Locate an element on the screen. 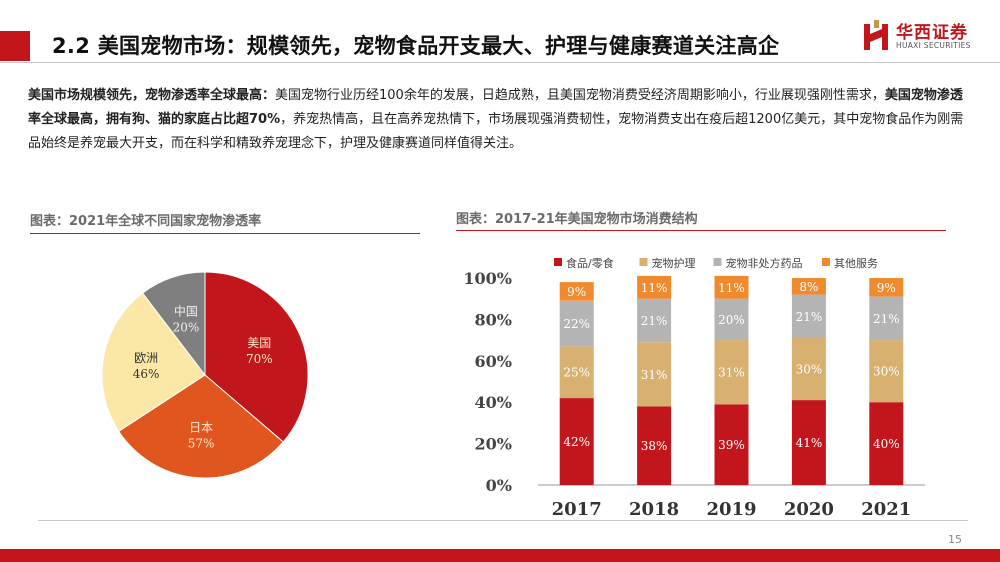 This screenshot has height=562, width=1000. bar-value-label-2017-3: 9% is located at coordinates (576, 292).